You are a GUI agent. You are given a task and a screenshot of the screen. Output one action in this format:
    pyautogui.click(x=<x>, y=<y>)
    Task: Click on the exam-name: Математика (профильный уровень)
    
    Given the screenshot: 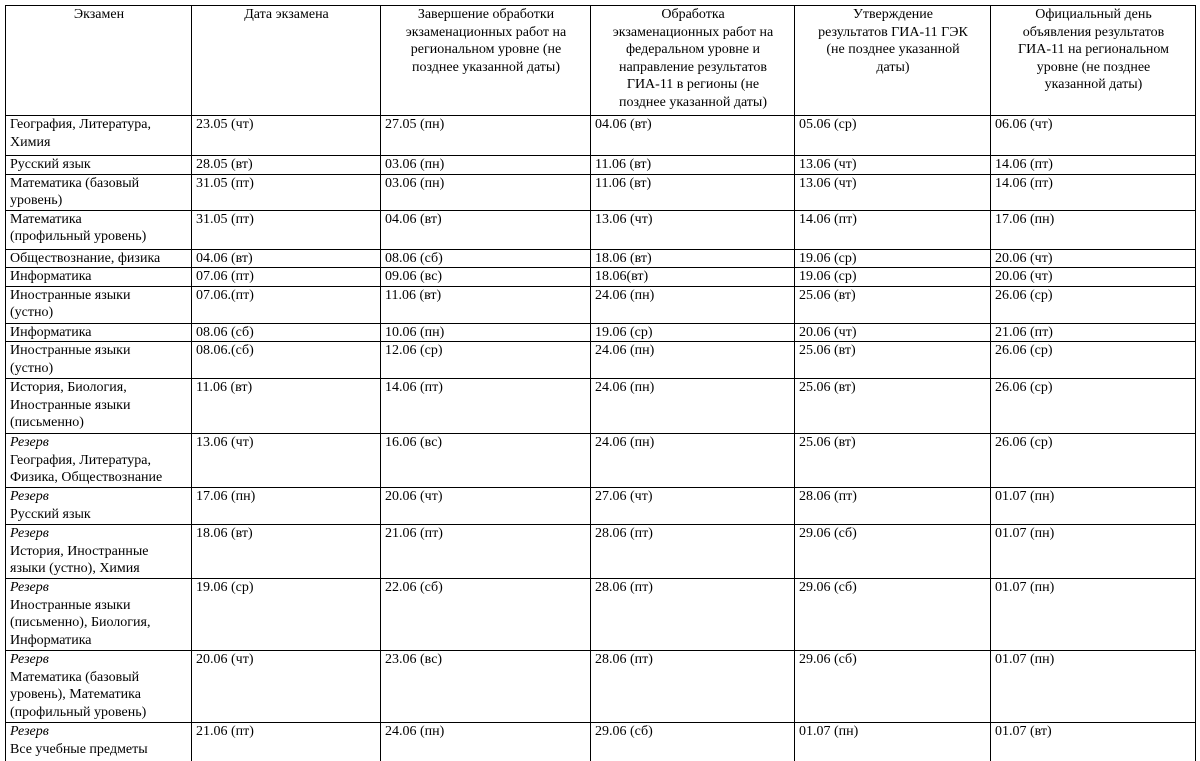 What is the action you would take?
    pyautogui.click(x=78, y=228)
    